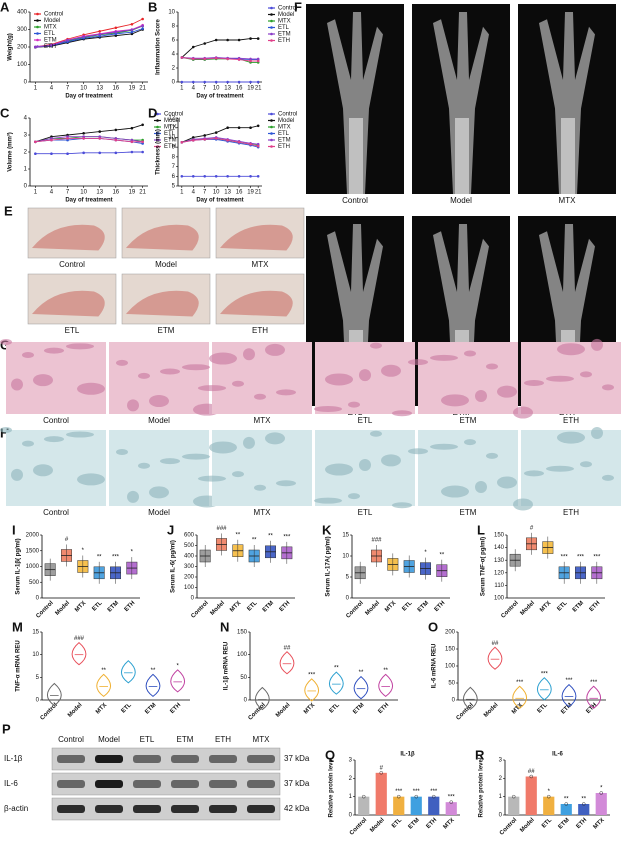 This screenshot has height=847, width=628. Describe the element at coordinates (568, 200) in the screenshot. I see `image-label: MTX` at that location.